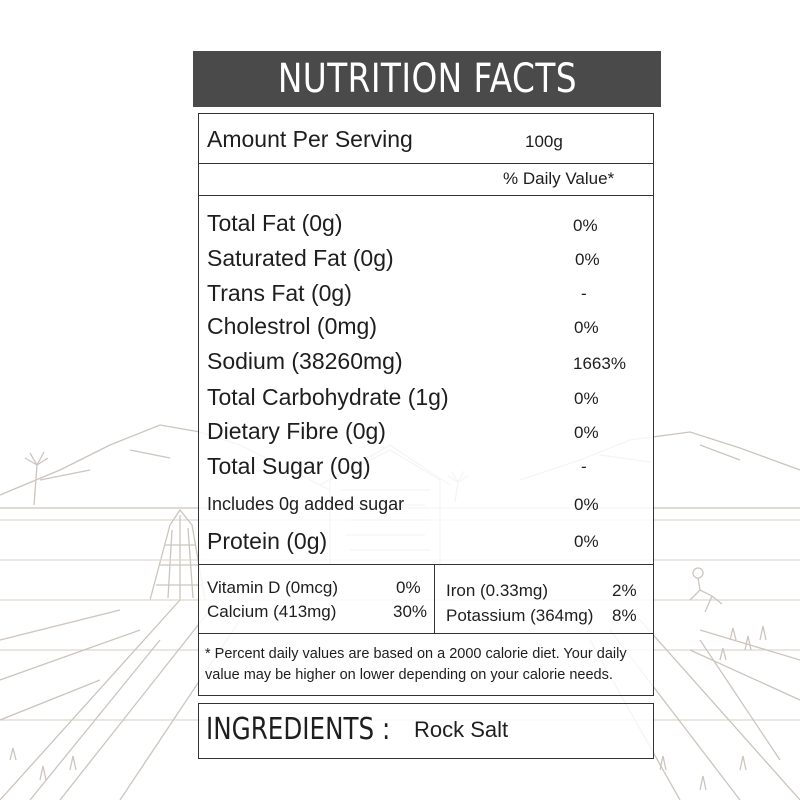 The image size is (800, 800). Describe the element at coordinates (328, 397) in the screenshot. I see `nutrient-label: Total Carbohydrate (1g)` at that location.